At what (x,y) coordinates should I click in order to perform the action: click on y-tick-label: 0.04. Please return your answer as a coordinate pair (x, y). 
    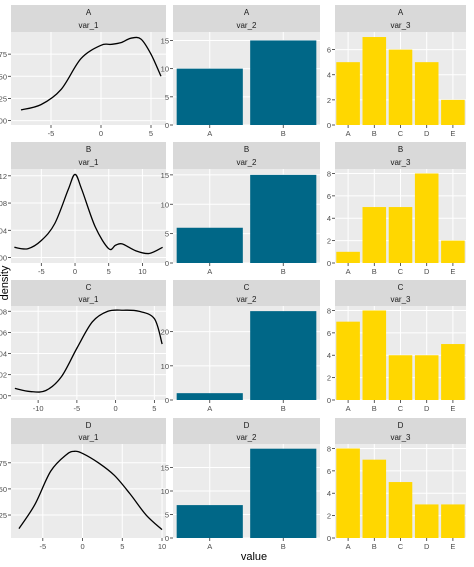
    Looking at the image, I should click on (3, 230).